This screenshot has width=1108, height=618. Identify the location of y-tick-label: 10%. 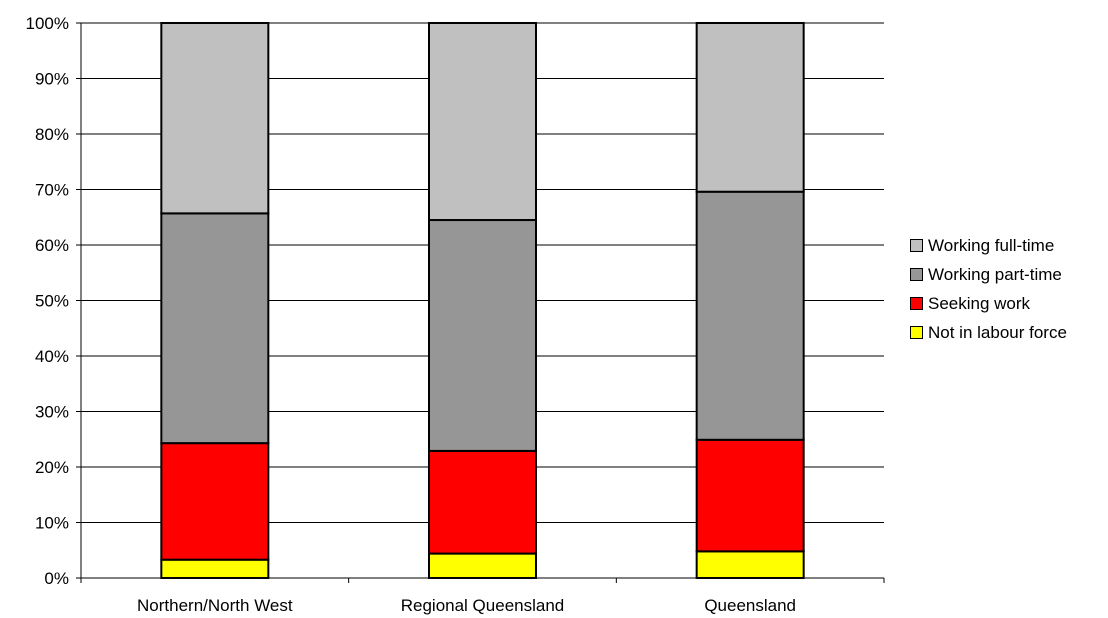
(52, 523).